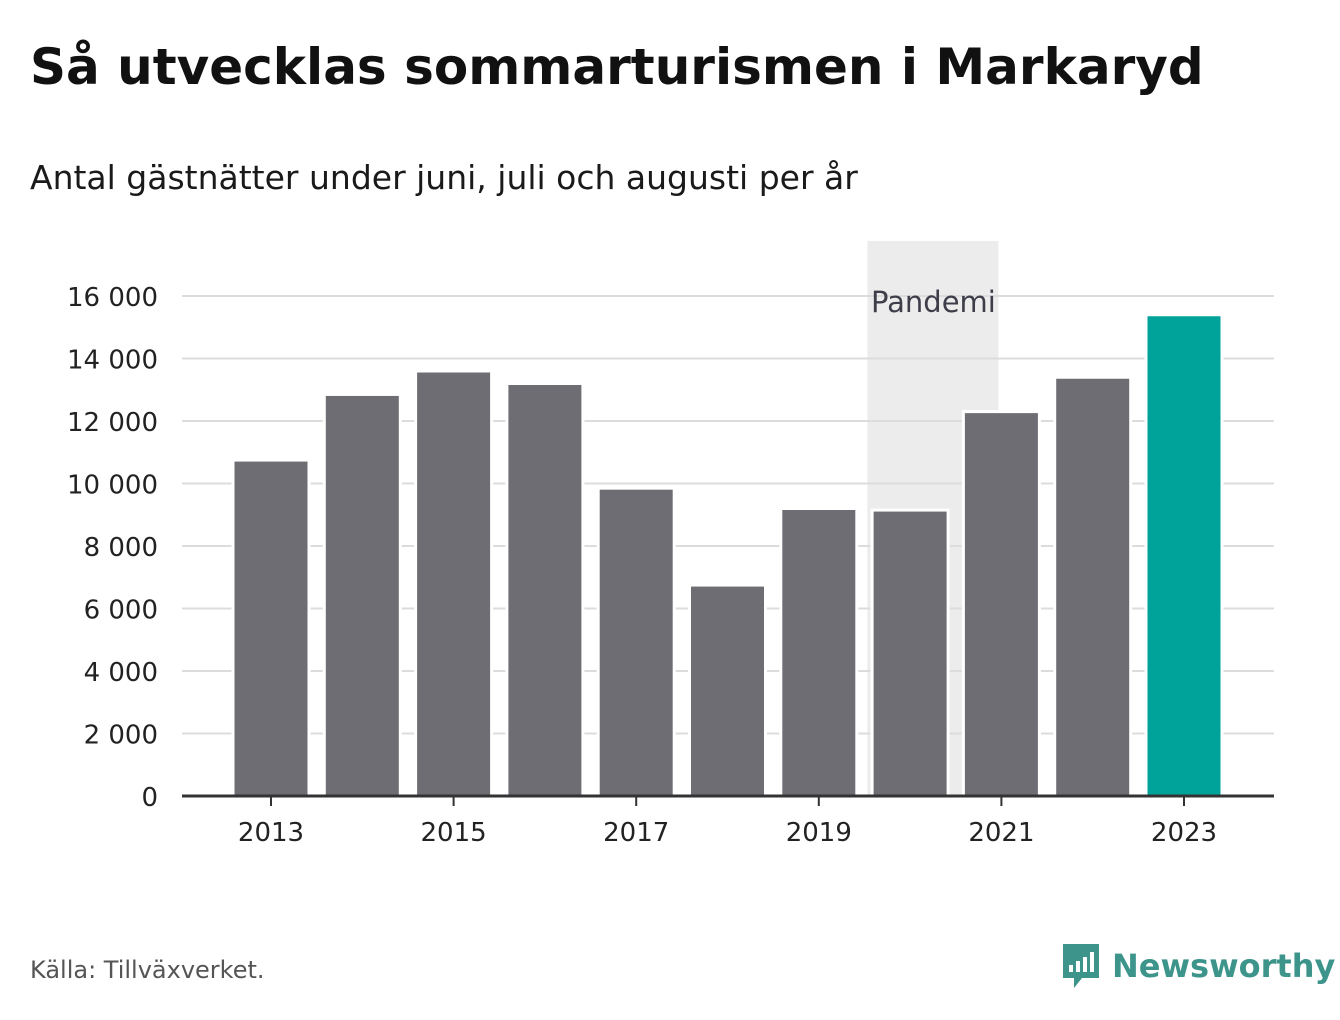  Describe the element at coordinates (271, 628) in the screenshot. I see `bar-2013` at that location.